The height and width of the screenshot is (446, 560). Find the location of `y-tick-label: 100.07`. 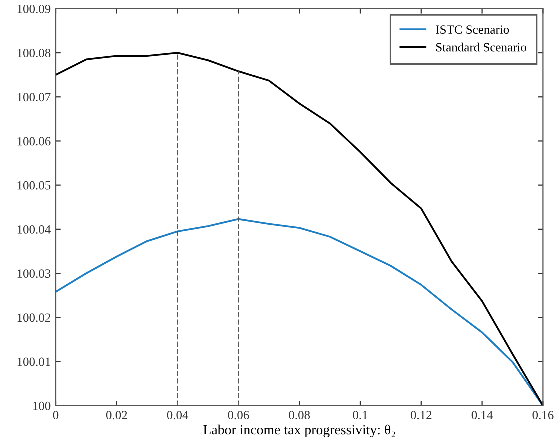

y-tick-label: 100.07 is located at coordinates (34, 97).